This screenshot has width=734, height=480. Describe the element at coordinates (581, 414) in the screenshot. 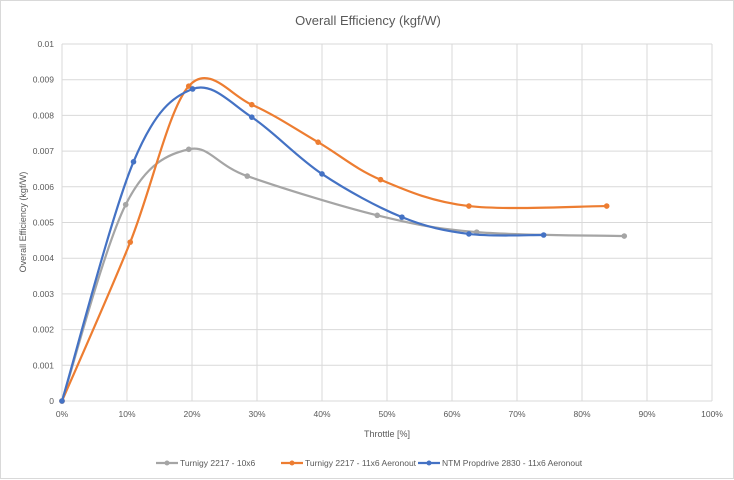

I see `x-tick-label: 80%` at that location.